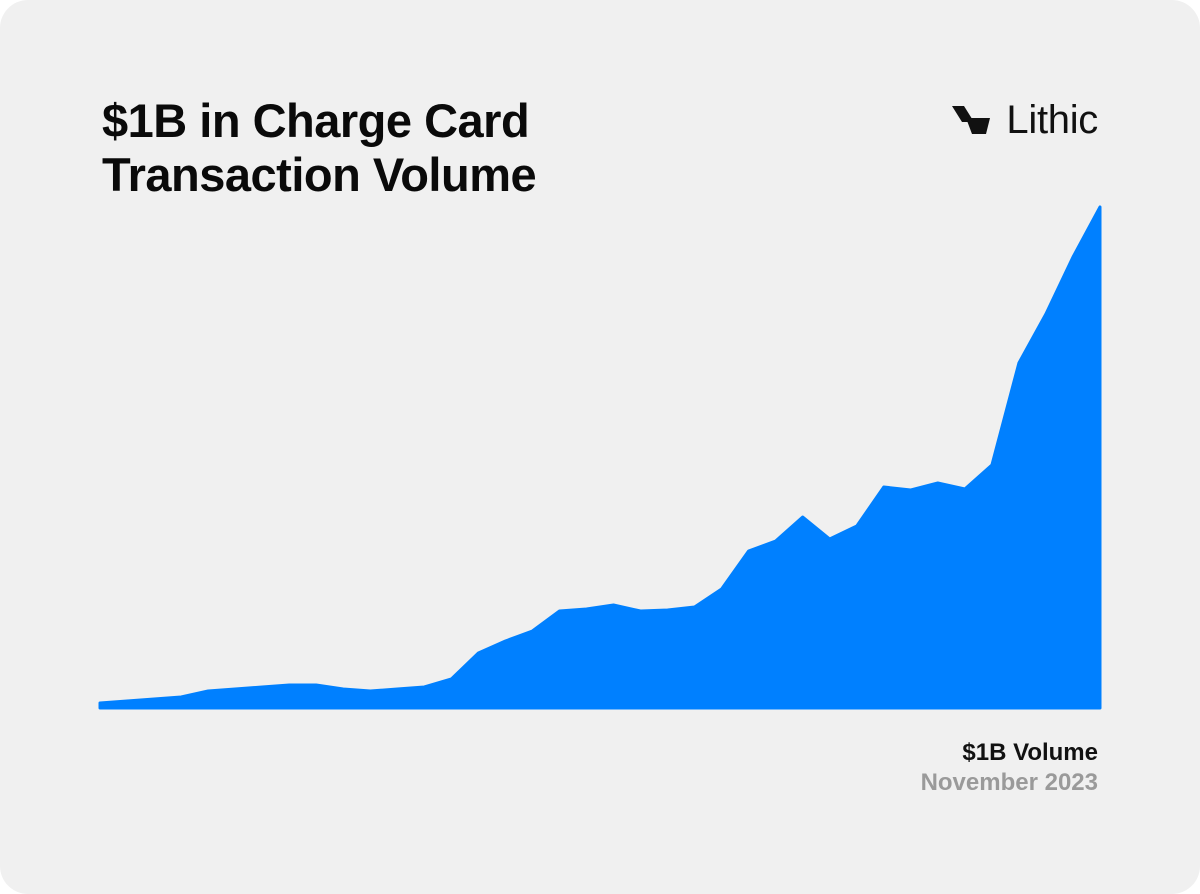  What do you see at coordinates (1009, 782) in the screenshot?
I see `date-label: November 2023` at bounding box center [1009, 782].